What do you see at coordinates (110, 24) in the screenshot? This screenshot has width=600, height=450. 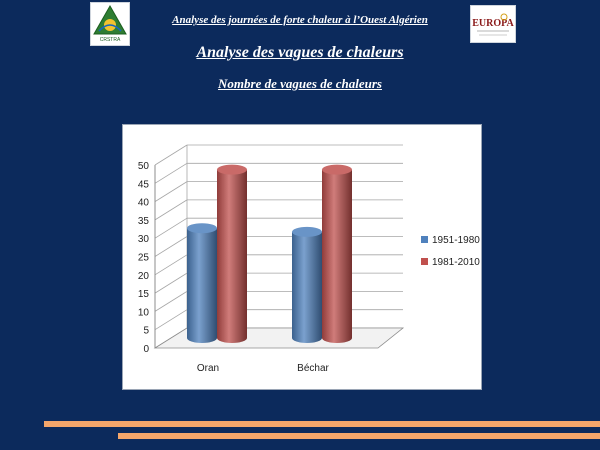 I see `crstra-logo: CRSTRA` at bounding box center [110, 24].